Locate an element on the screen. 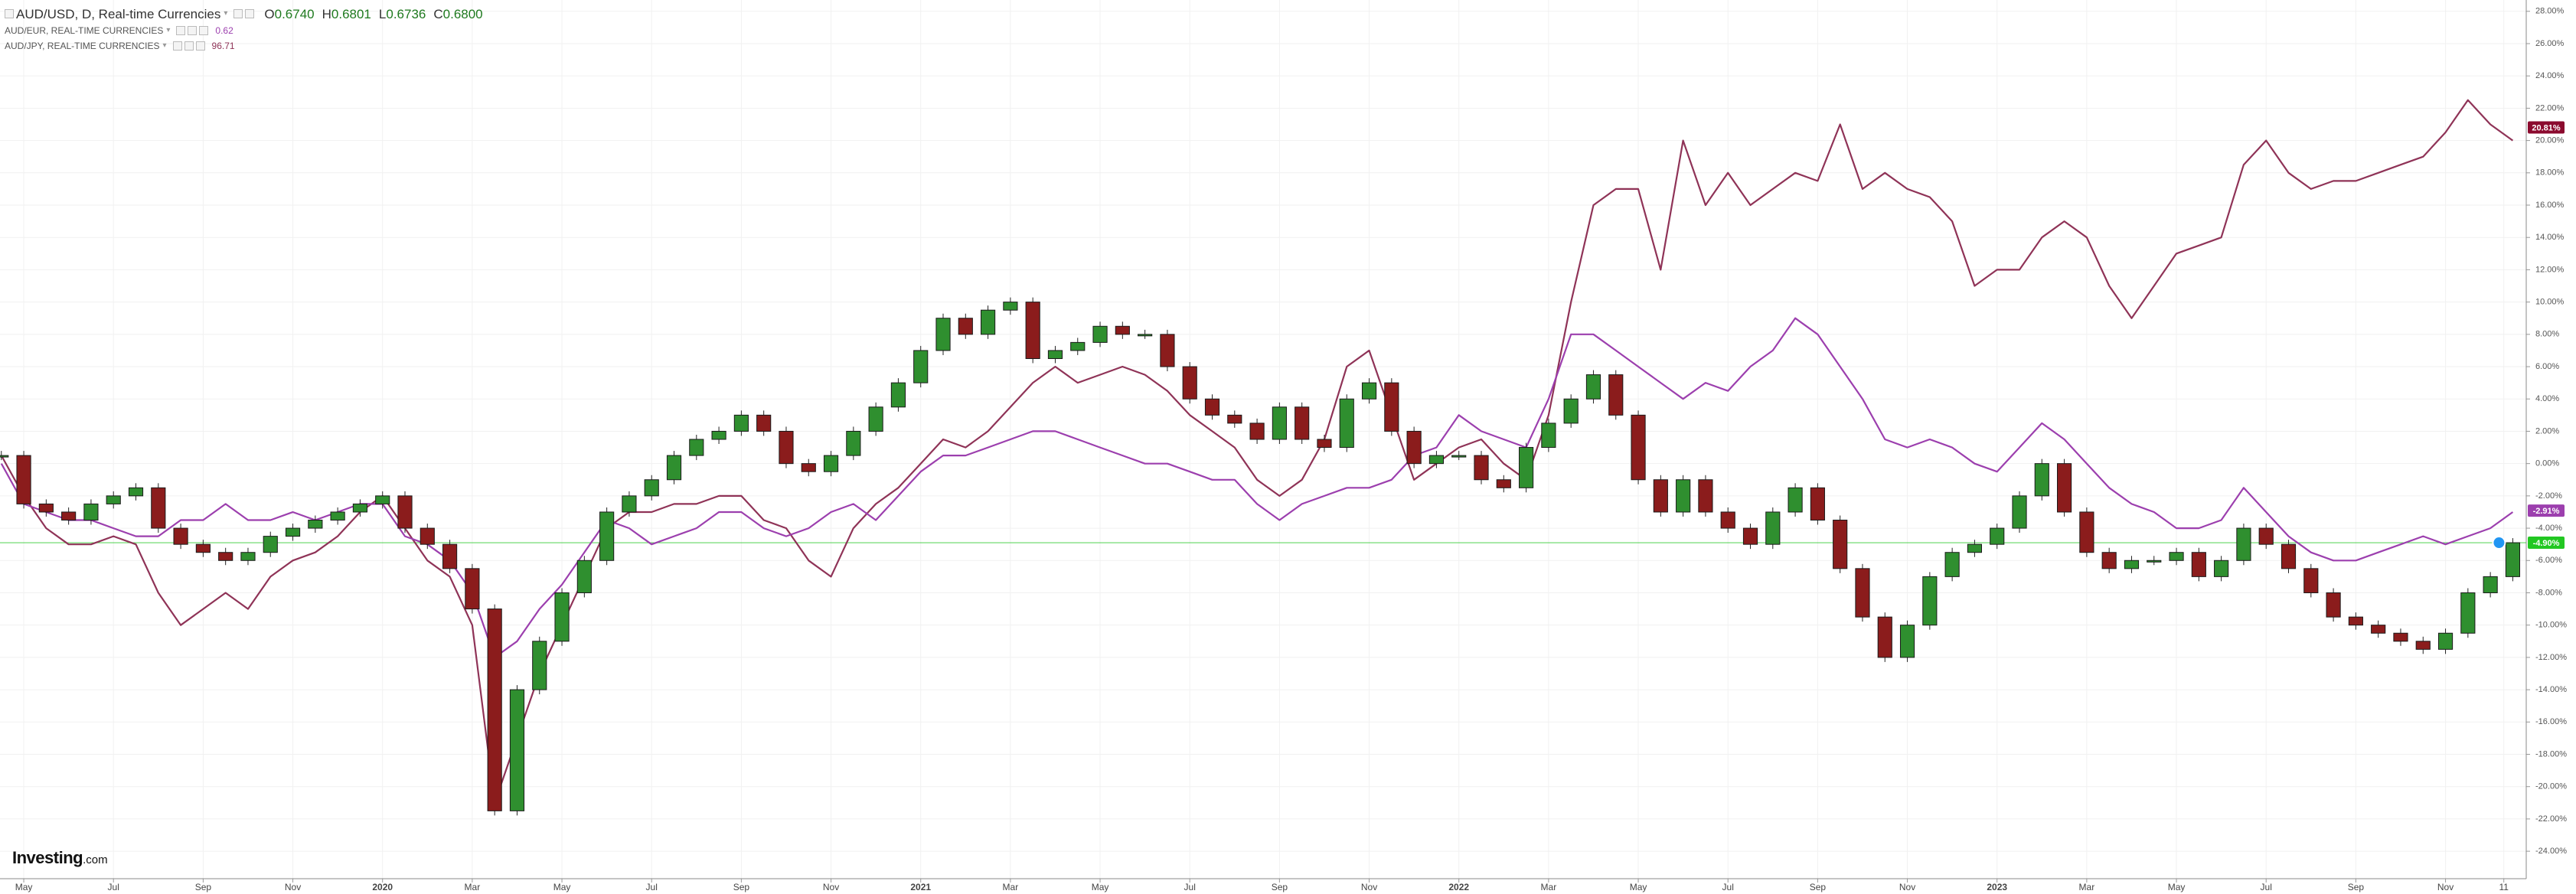 The width and height of the screenshot is (2576, 894). legend-value: 96.71 is located at coordinates (223, 46).